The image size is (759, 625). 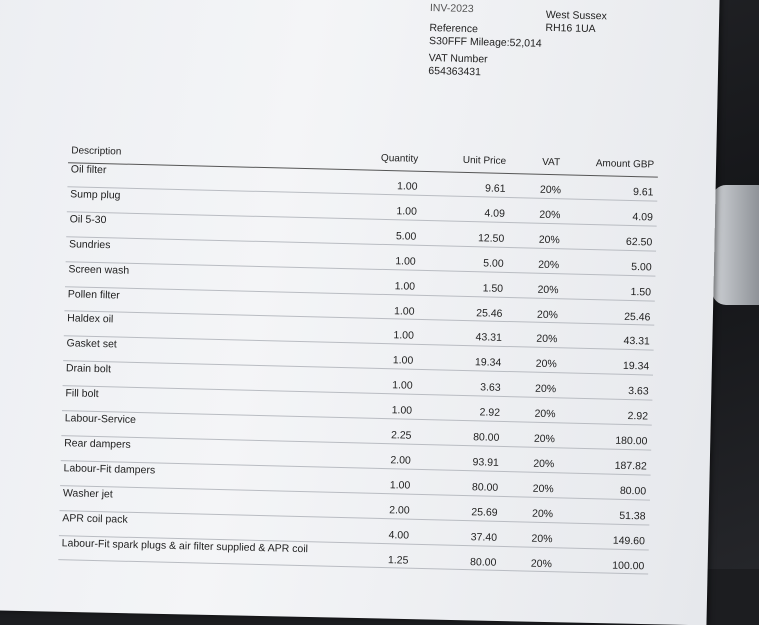 I want to click on amount: 19.34, so click(x=636, y=366).